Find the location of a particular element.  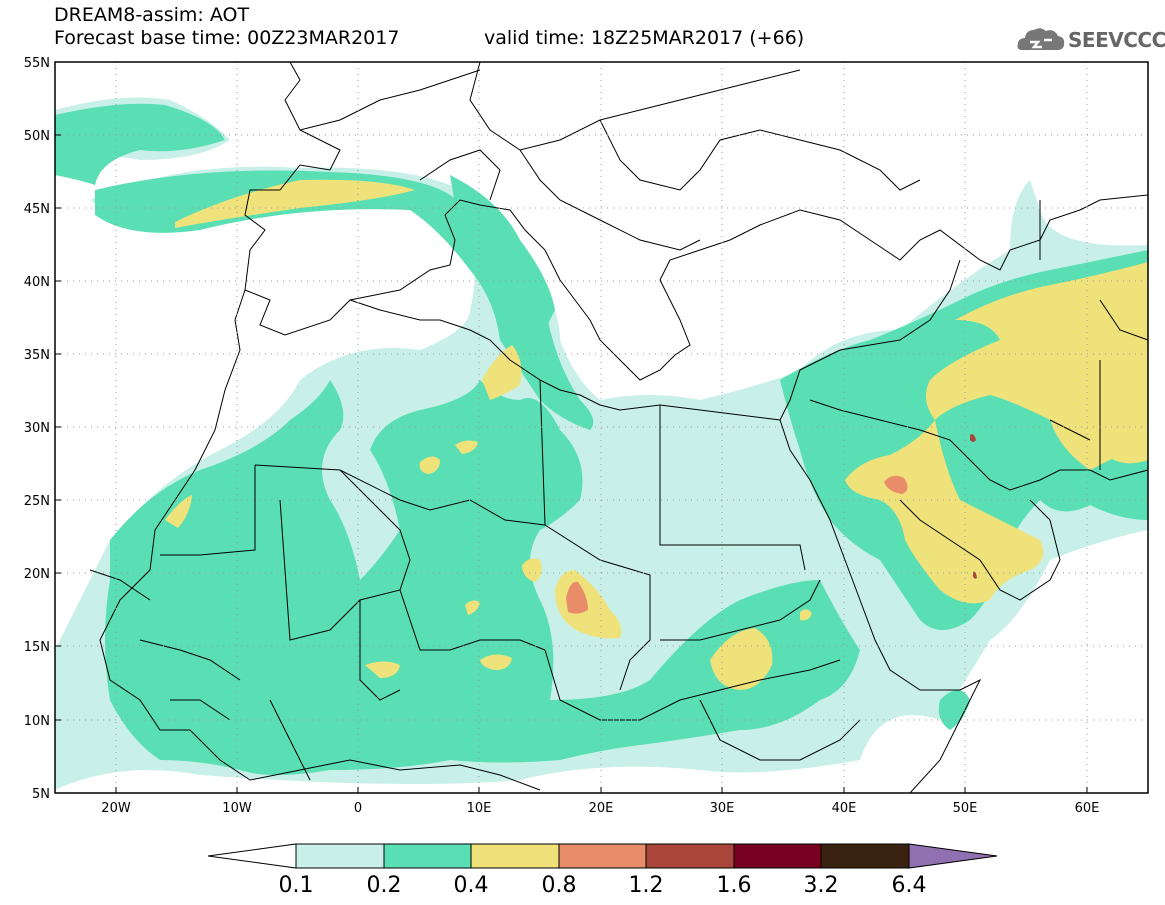

lat-label: 5N is located at coordinates (41, 794).